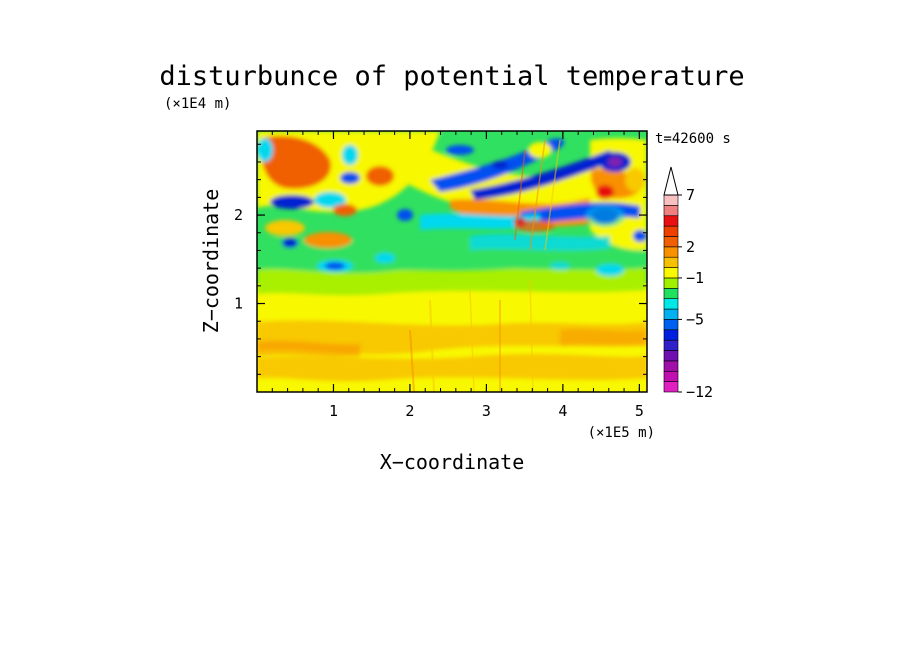 The height and width of the screenshot is (654, 904). I want to click on upper-yellow-center, so click(523, 175).